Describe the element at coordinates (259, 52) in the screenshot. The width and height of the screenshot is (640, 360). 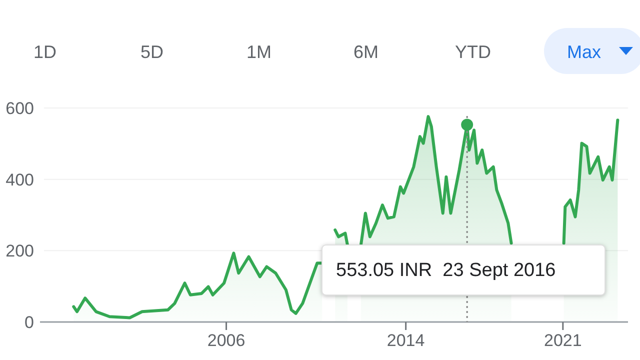
I see `text: 1M` at that location.